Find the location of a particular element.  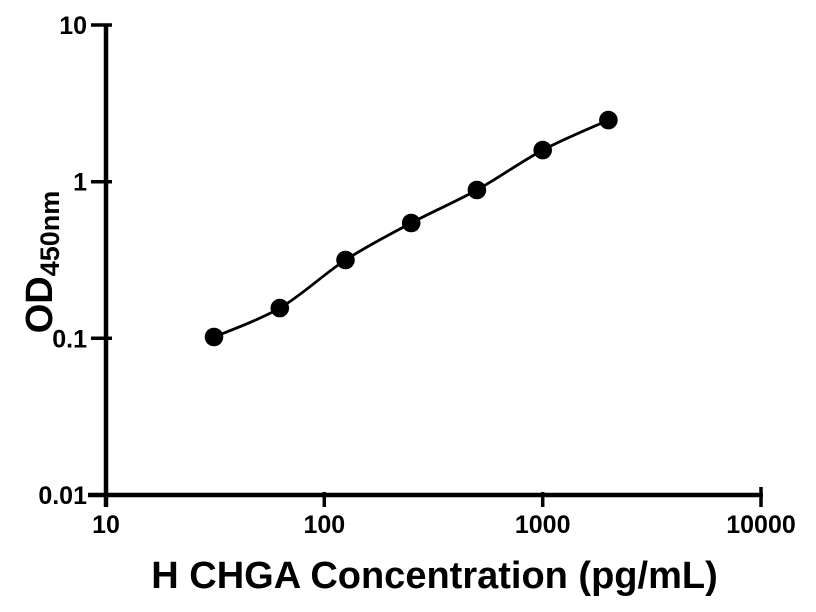

y-axis-title: OD 450nm is located at coordinates (42, 262).